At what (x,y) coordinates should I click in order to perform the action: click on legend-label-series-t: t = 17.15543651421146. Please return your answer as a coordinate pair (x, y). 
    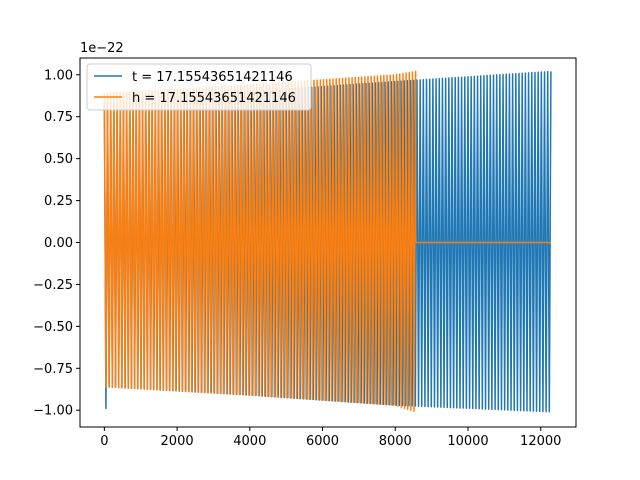
    Looking at the image, I should click on (212, 77).